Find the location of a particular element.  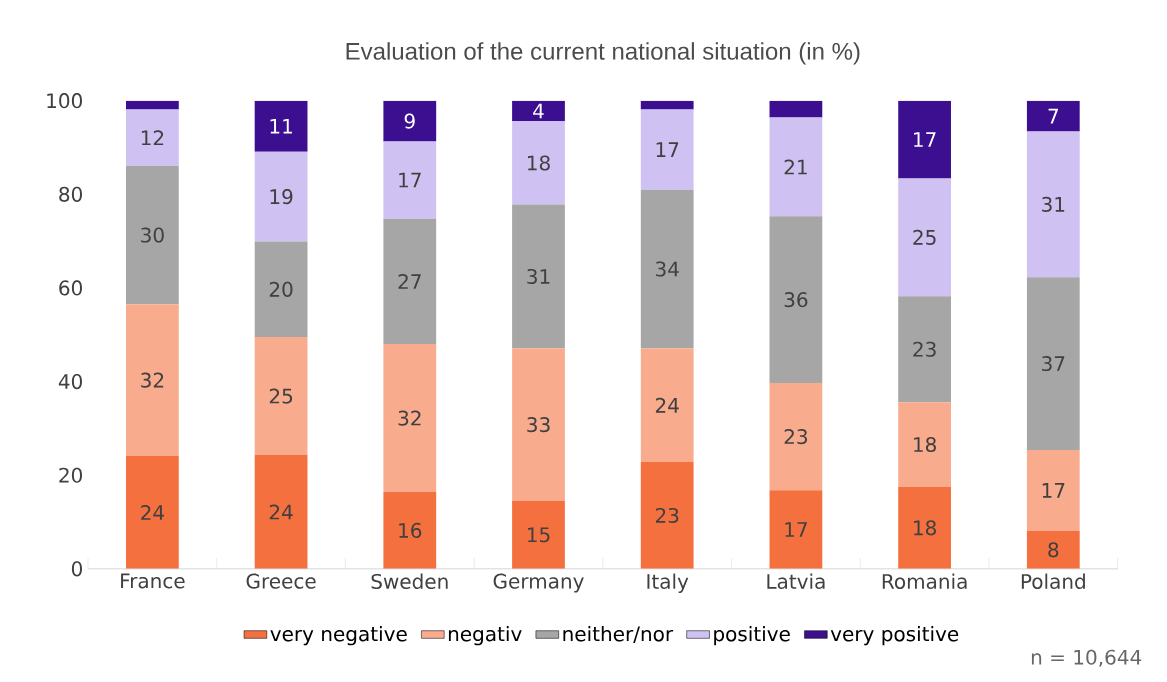

data-label: 37 is located at coordinates (1053, 363).